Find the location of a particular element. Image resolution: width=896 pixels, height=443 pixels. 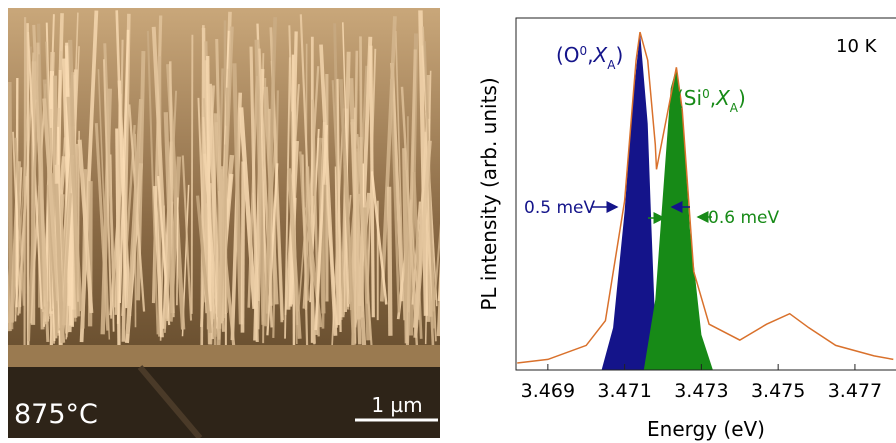

annotation: (Si0,XA) is located at coordinates (711, 100).